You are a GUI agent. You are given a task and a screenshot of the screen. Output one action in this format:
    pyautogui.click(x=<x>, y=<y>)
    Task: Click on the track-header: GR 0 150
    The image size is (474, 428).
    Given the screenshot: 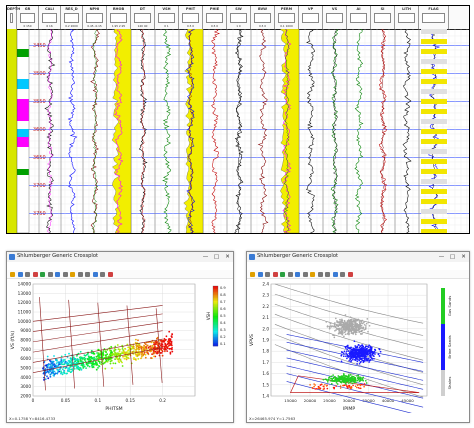 What is the action you would take?
    pyautogui.click(x=28, y=17)
    